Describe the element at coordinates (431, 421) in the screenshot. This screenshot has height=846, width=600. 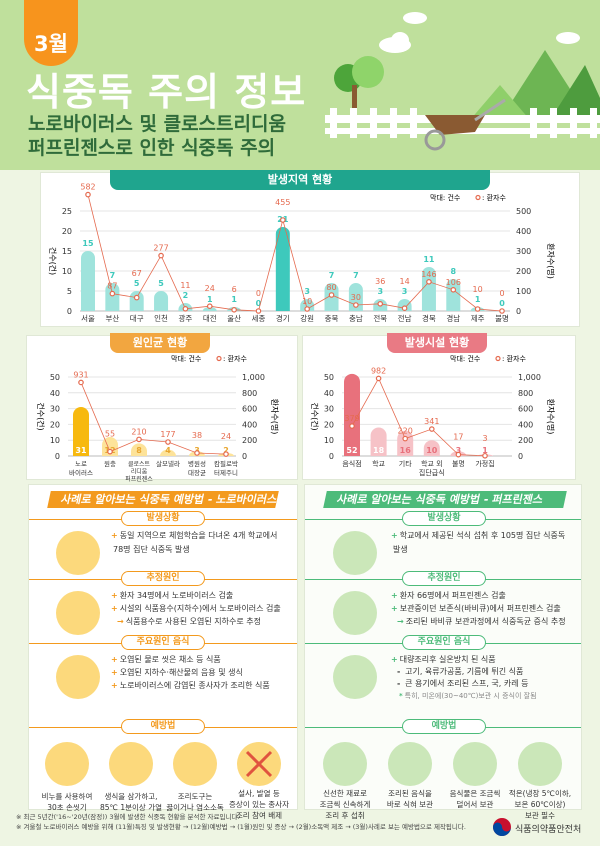
I see `patients-value-label: 341` at that location.